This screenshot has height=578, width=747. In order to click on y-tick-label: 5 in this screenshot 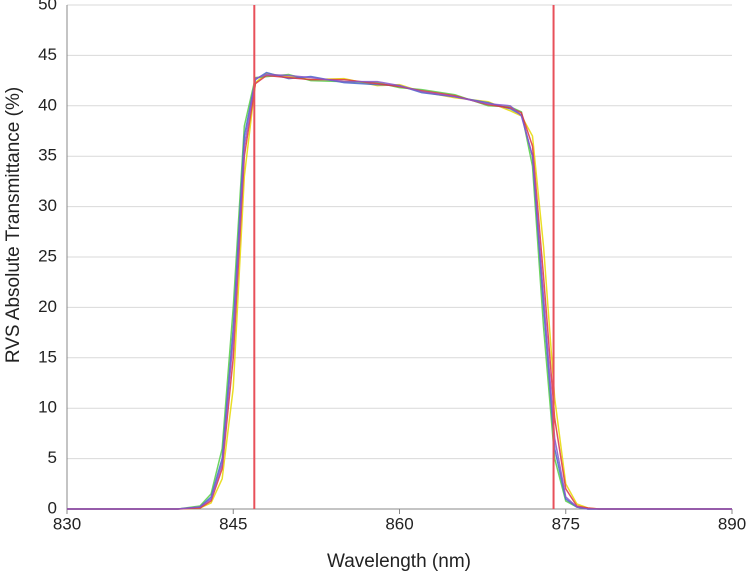, I will do `click(52, 457)`.